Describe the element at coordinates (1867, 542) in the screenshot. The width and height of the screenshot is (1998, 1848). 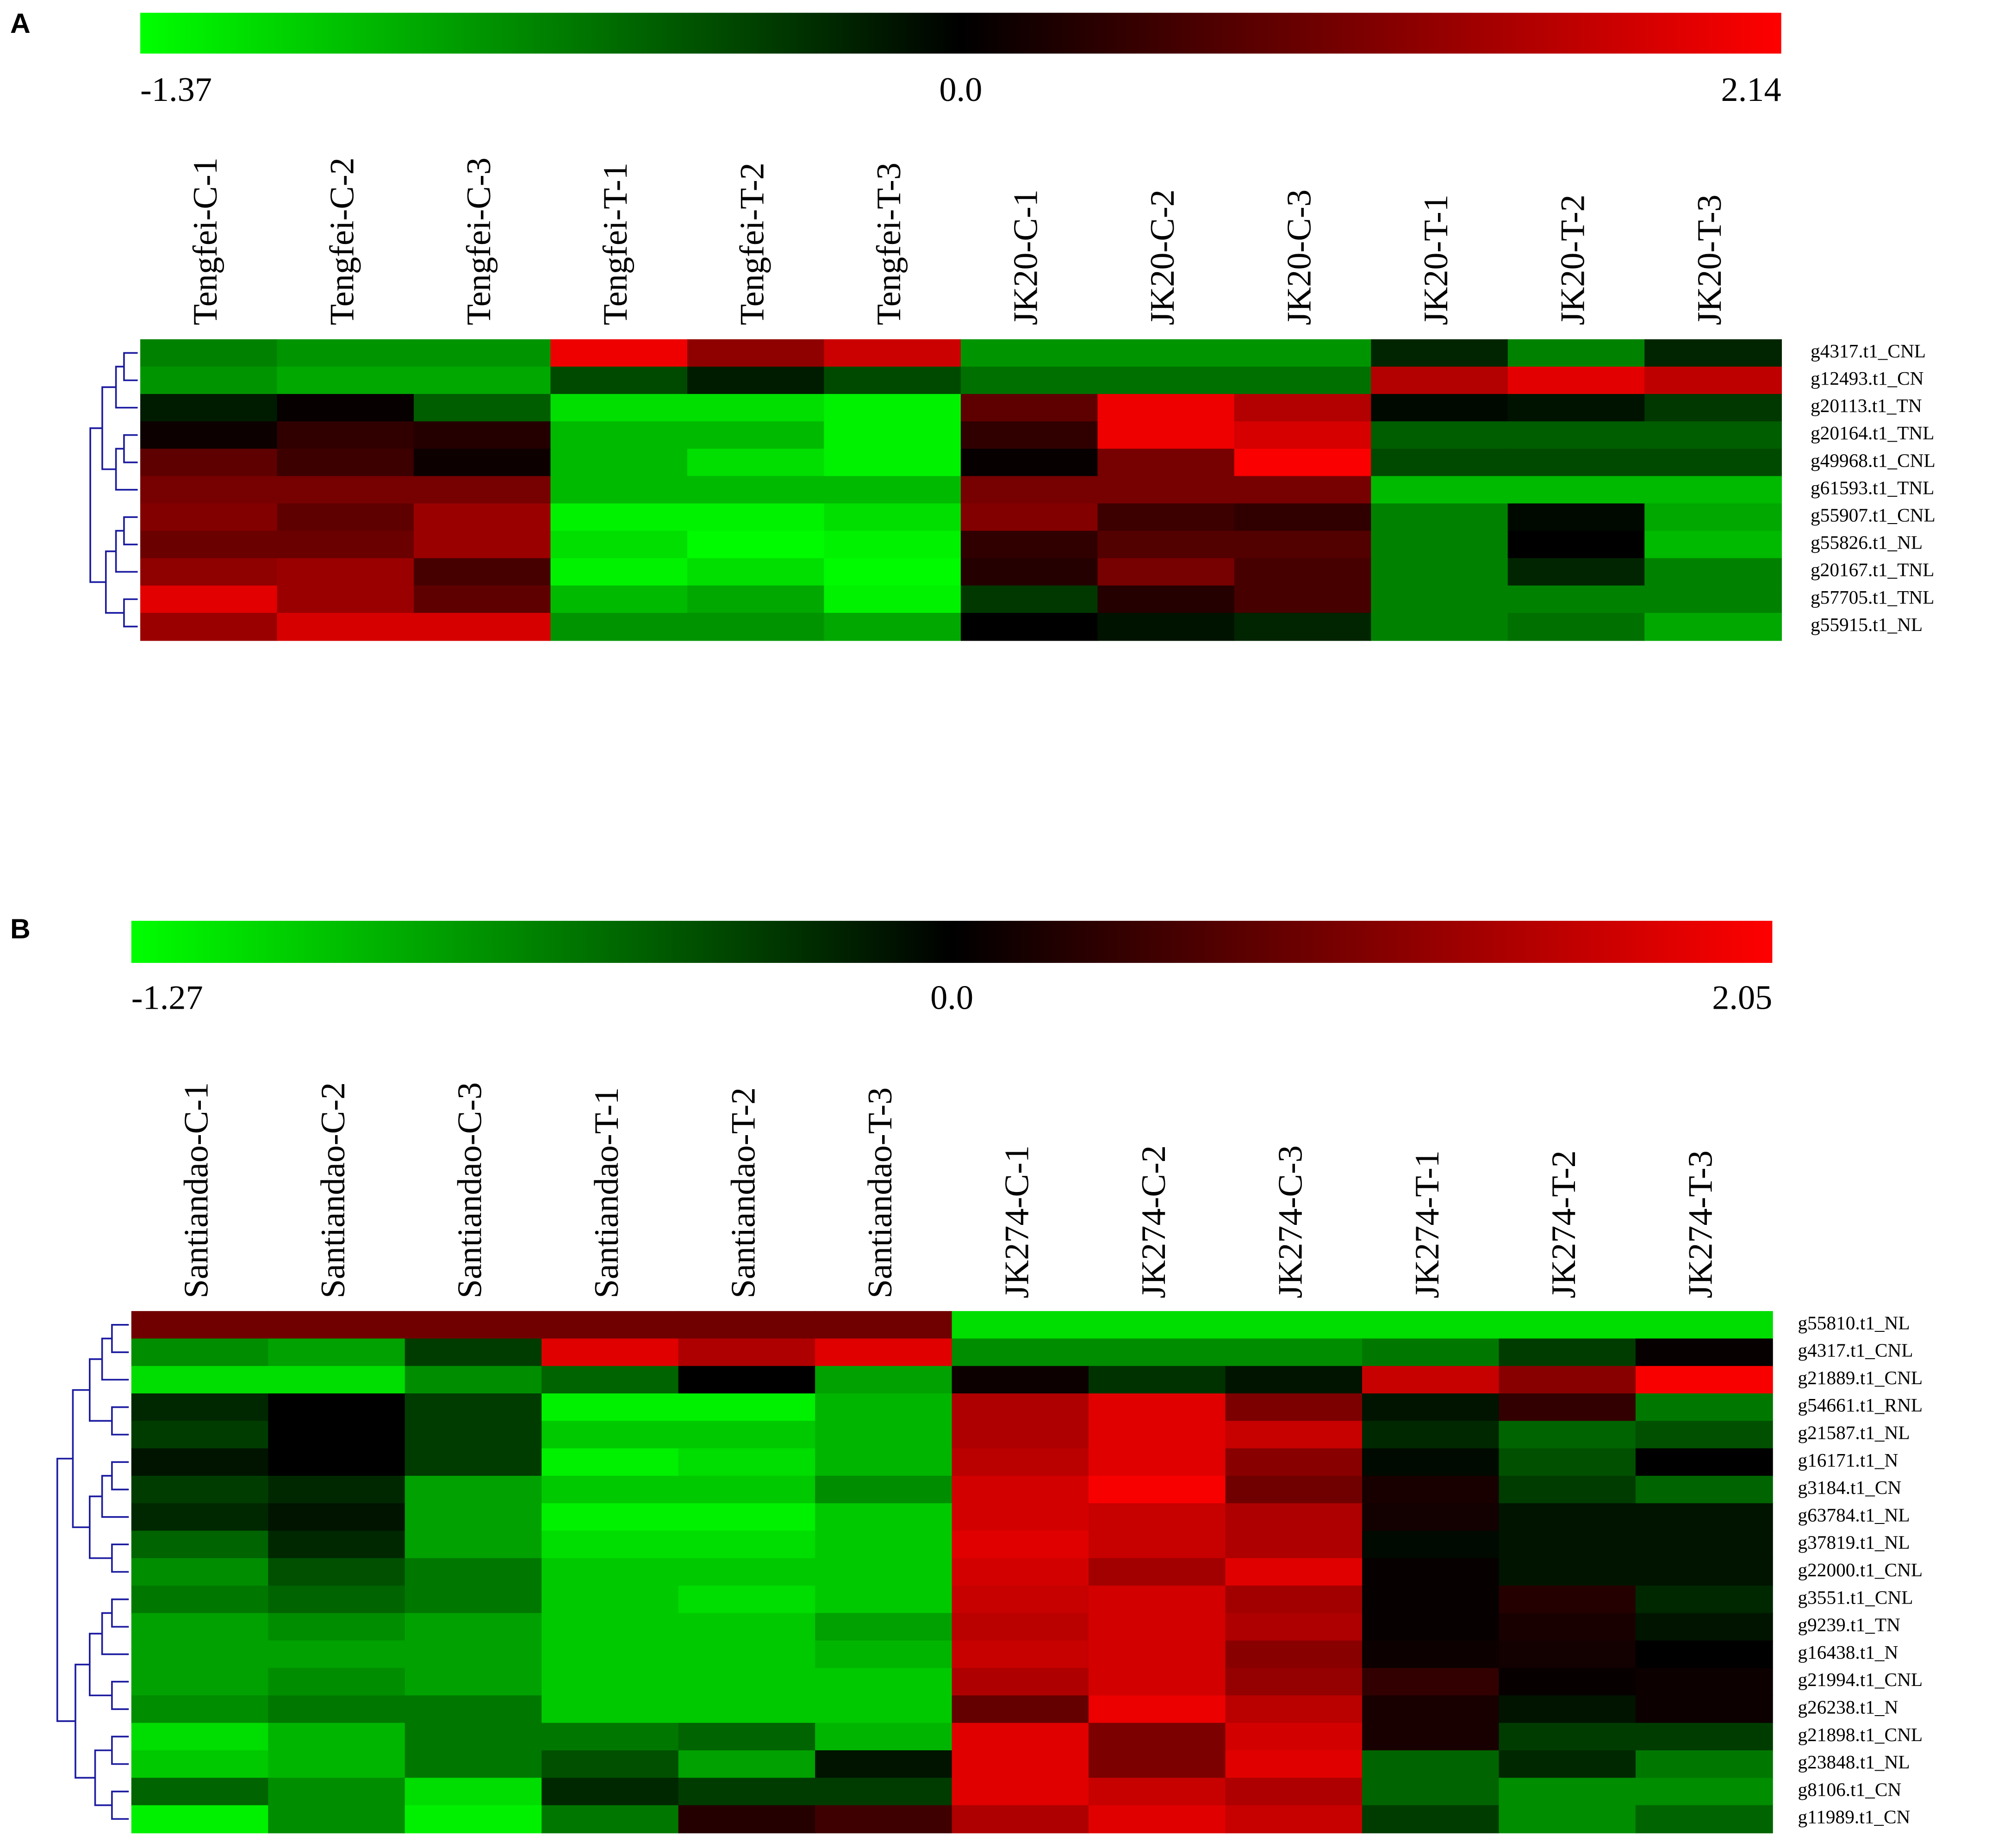
I see `row-label: g55826.t1_NL` at that location.